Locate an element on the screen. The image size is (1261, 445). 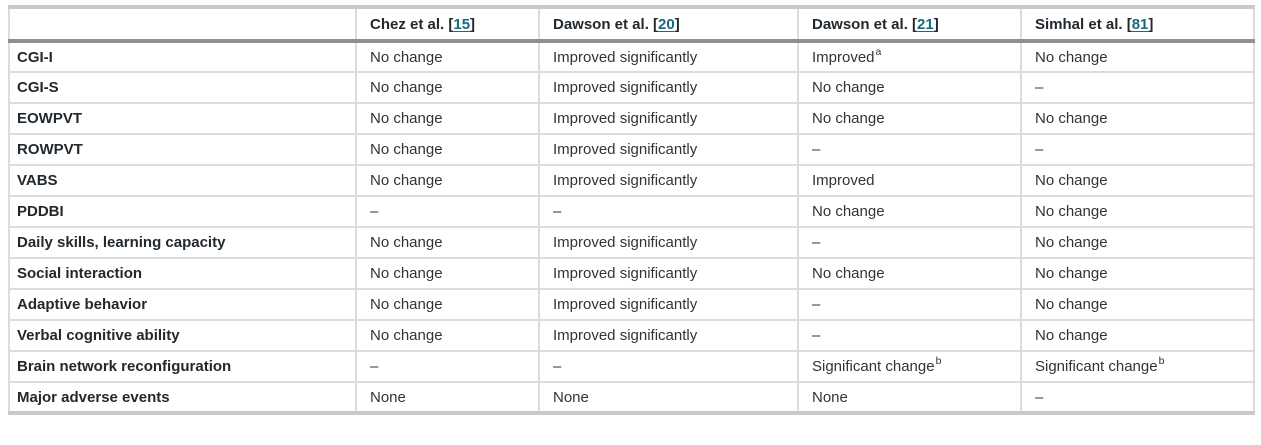
table-row: PDDBI – – No change No change is located at coordinates (631, 211).